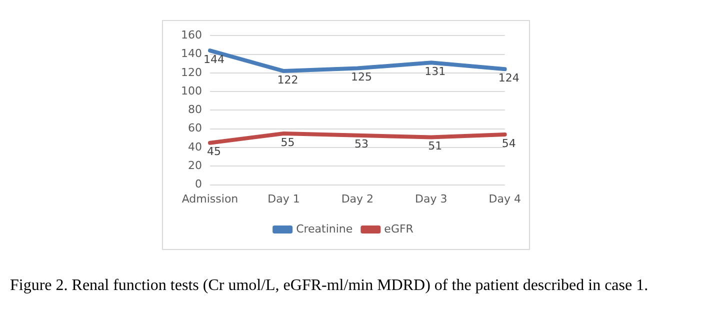 The image size is (706, 329). I want to click on y-tick-label: 60, so click(195, 128).